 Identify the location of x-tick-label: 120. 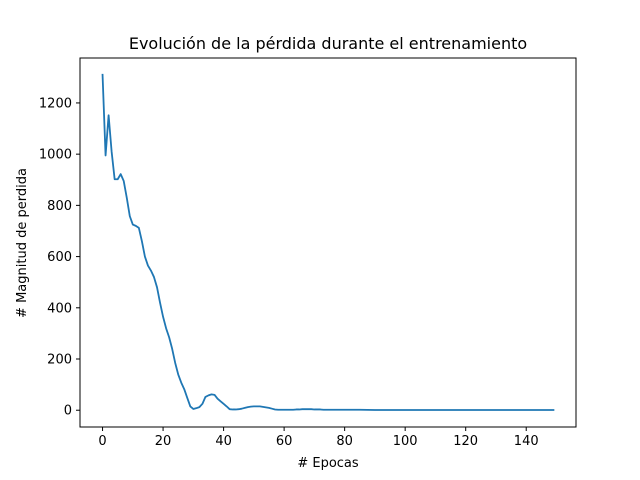
(465, 441).